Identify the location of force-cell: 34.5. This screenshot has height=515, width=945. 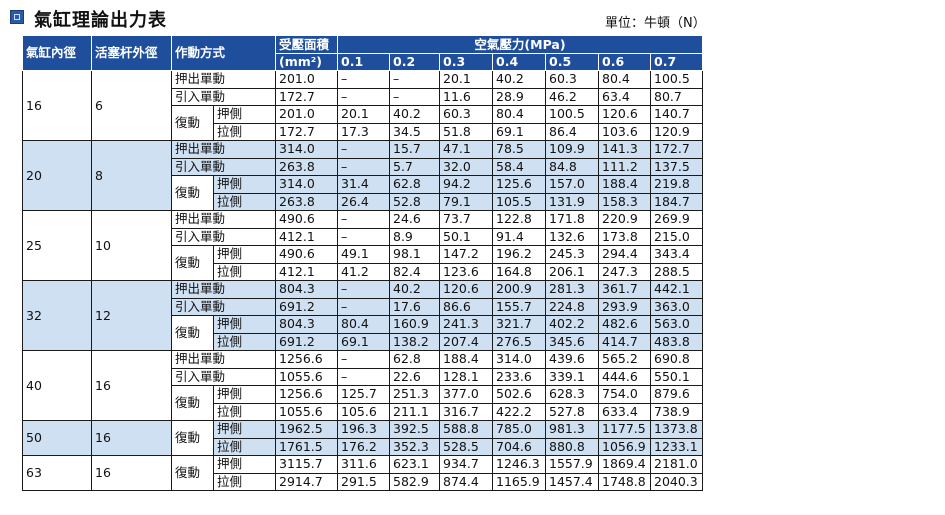
(414, 131).